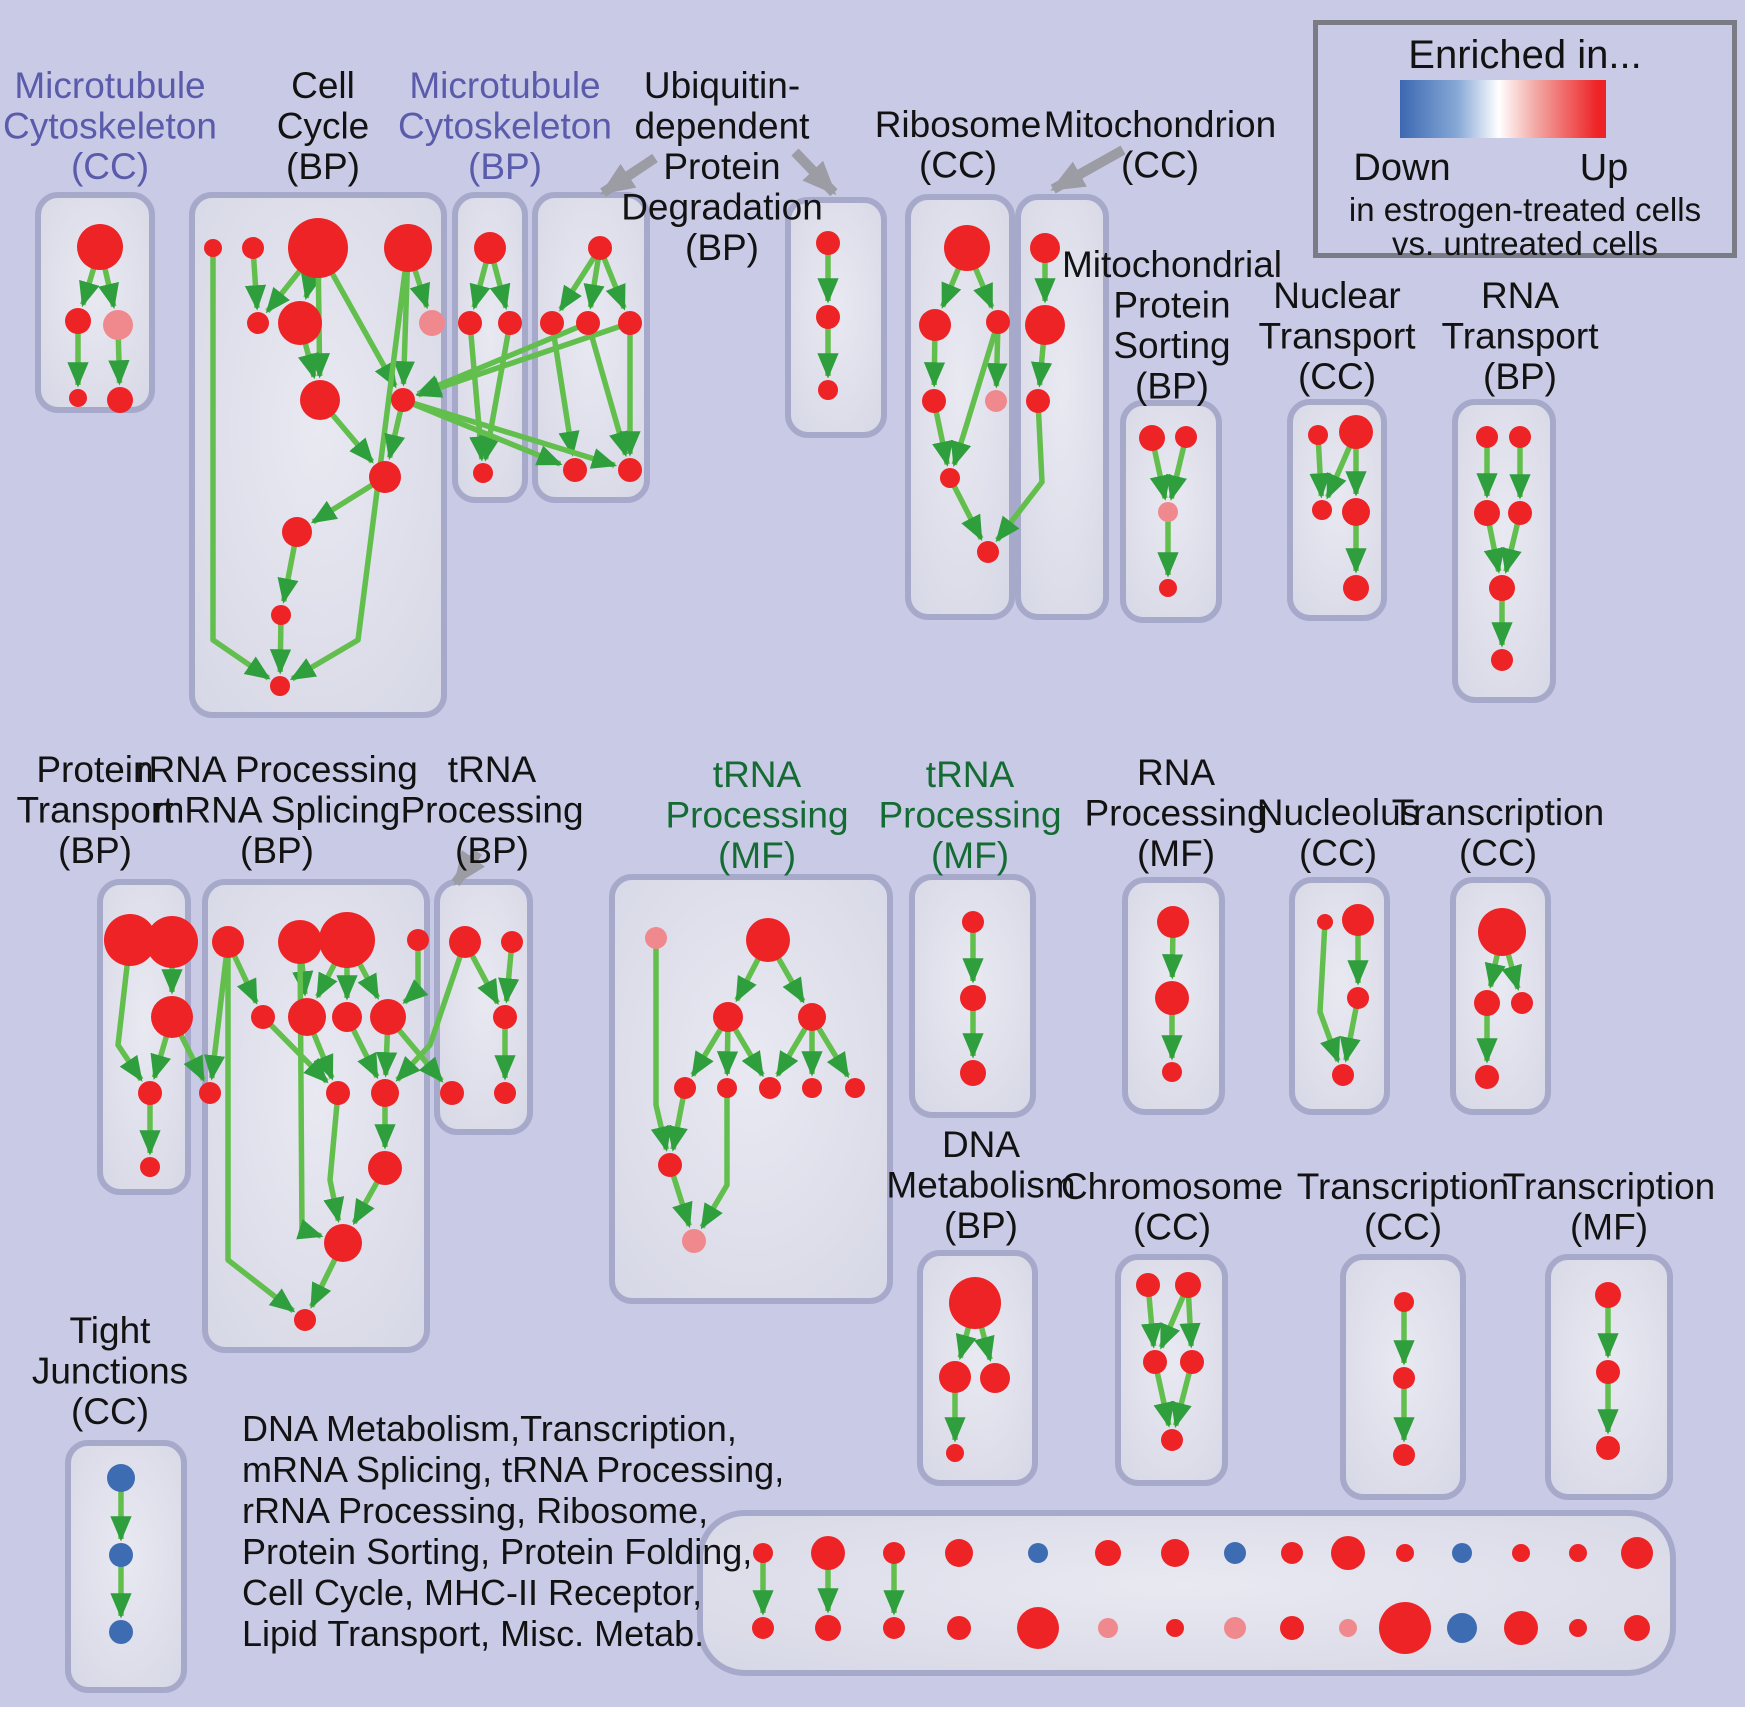  Describe the element at coordinates (1338, 812) in the screenshot. I see `nucleolus-label: Nucleolus` at that location.